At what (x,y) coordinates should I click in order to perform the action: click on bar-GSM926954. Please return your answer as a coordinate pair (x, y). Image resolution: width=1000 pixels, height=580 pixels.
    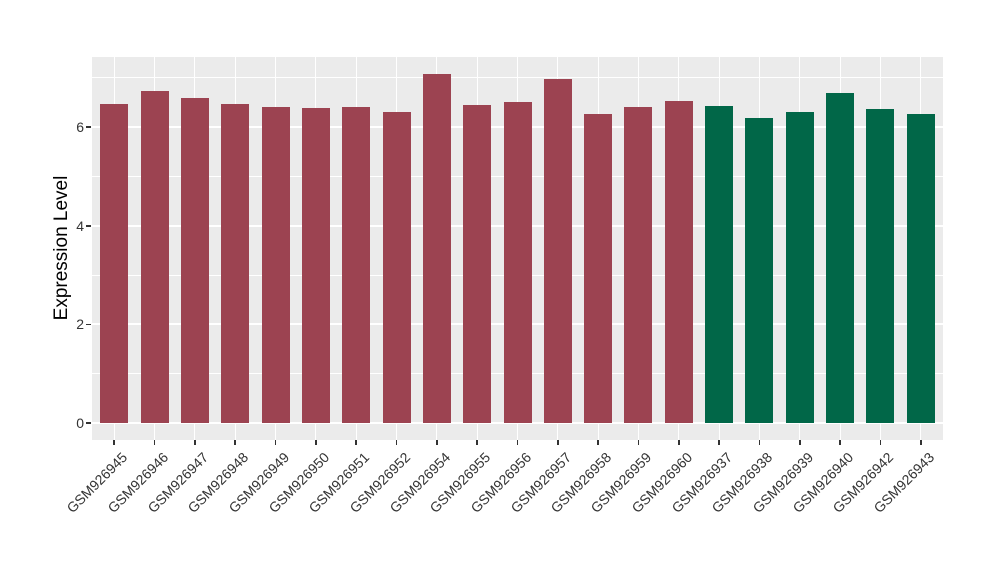
    Looking at the image, I should click on (436, 248).